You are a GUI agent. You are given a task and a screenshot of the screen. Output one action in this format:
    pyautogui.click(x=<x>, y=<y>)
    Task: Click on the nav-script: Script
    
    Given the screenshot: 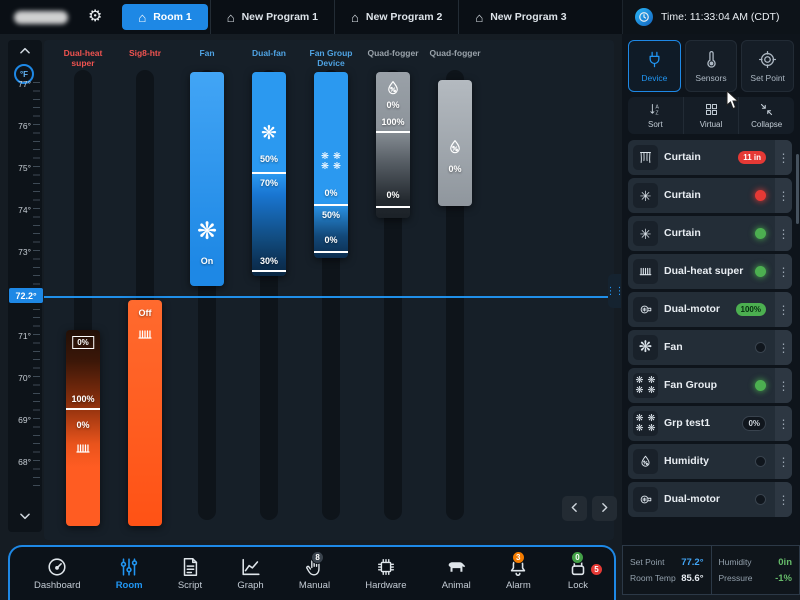 What is the action you would take?
    pyautogui.click(x=190, y=573)
    